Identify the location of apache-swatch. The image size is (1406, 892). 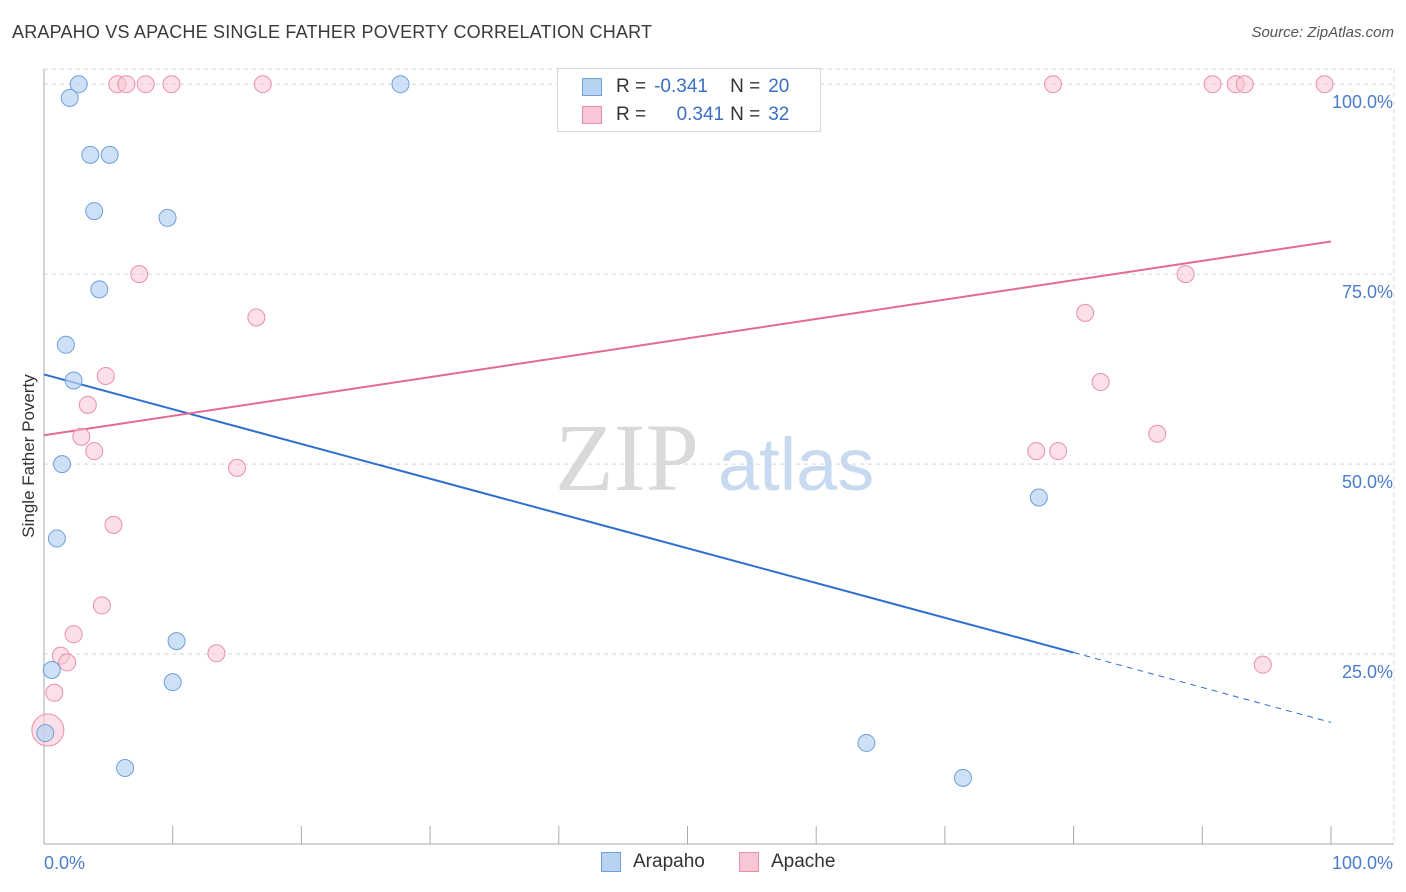
(592, 115).